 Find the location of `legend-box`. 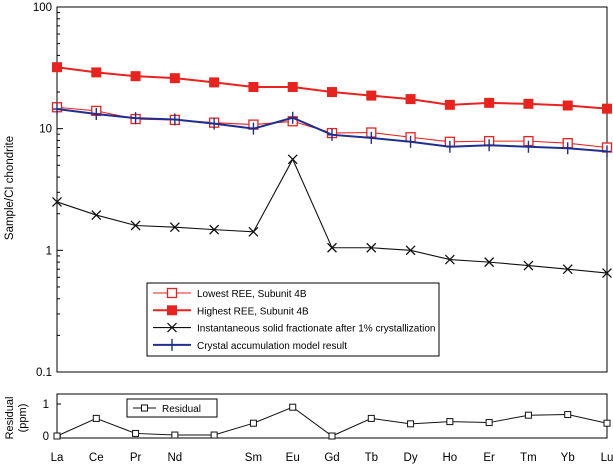

legend-box is located at coordinates (293, 319).